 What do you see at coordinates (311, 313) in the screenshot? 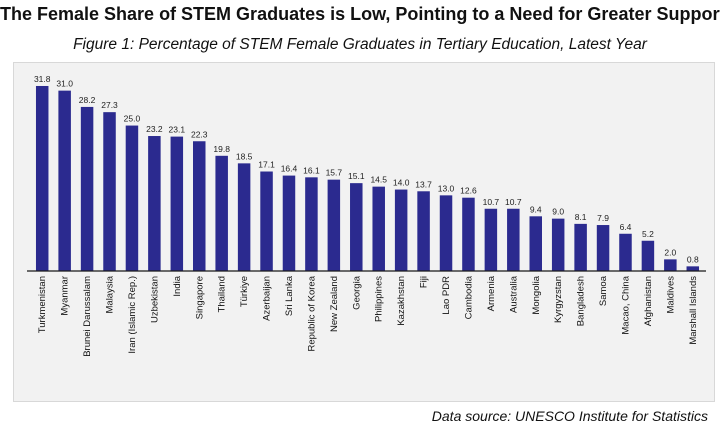
I see `x-tick-label: Republic of Korea` at bounding box center [311, 313].